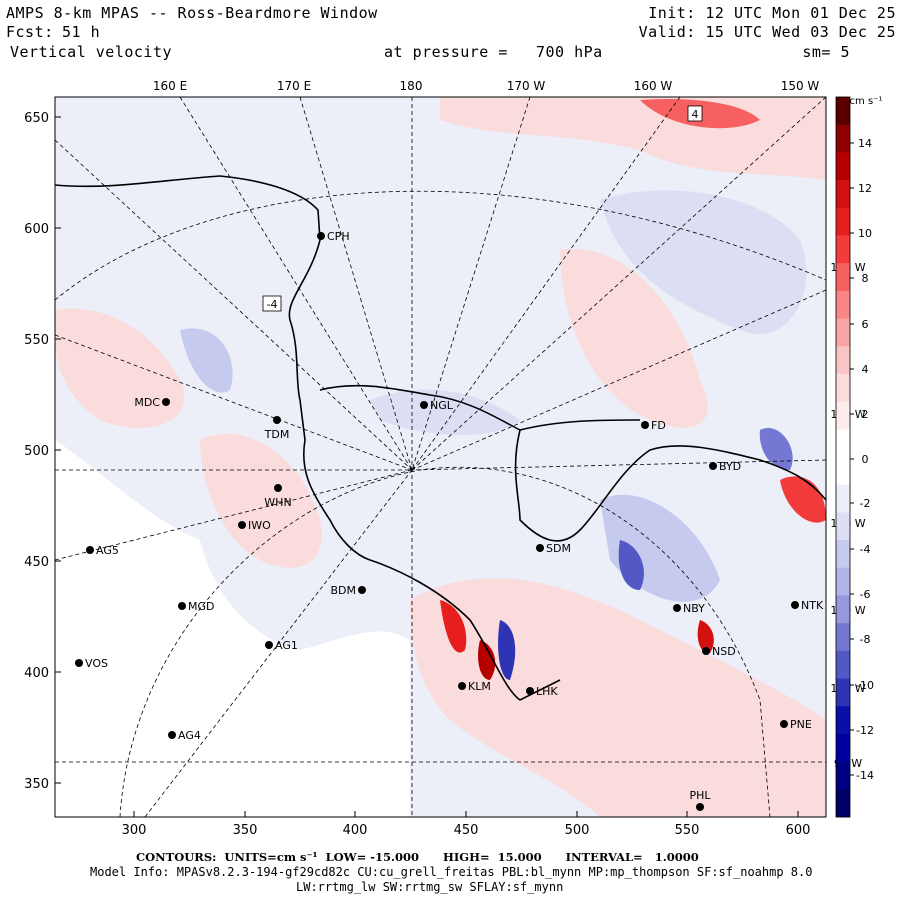  Describe the element at coordinates (348, 590) in the screenshot. I see `station-marker: BDM` at that location.